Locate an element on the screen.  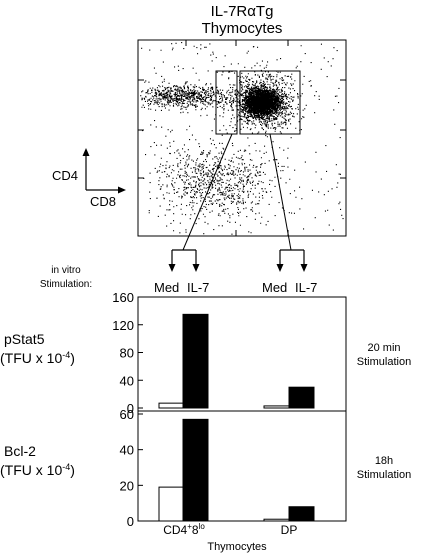
pstat5-note-line2: Stimulation is located at coordinates (384, 362).